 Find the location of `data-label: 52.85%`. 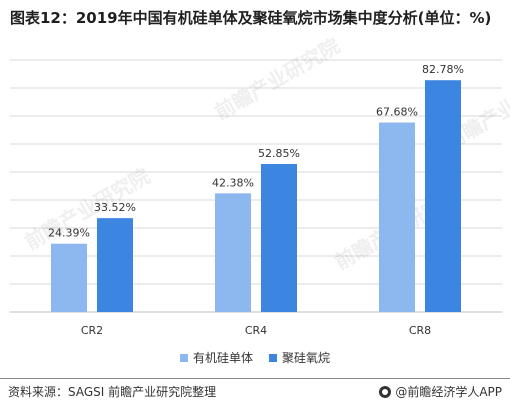

data-label: 52.85% is located at coordinates (279, 153).